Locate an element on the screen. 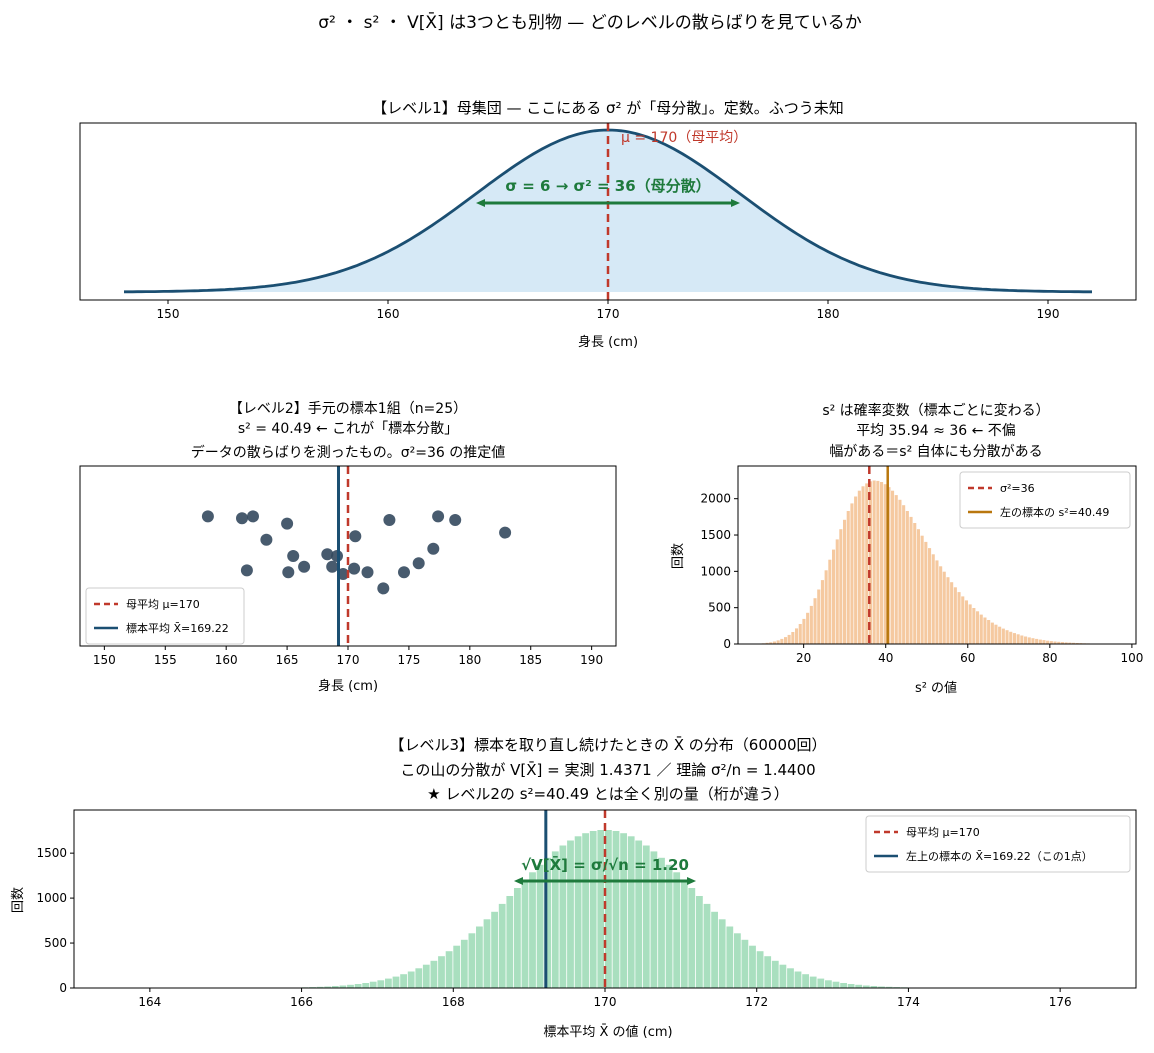 This screenshot has height=1053, width=1154. s2-ytick-label: 1500 is located at coordinates (715, 535).